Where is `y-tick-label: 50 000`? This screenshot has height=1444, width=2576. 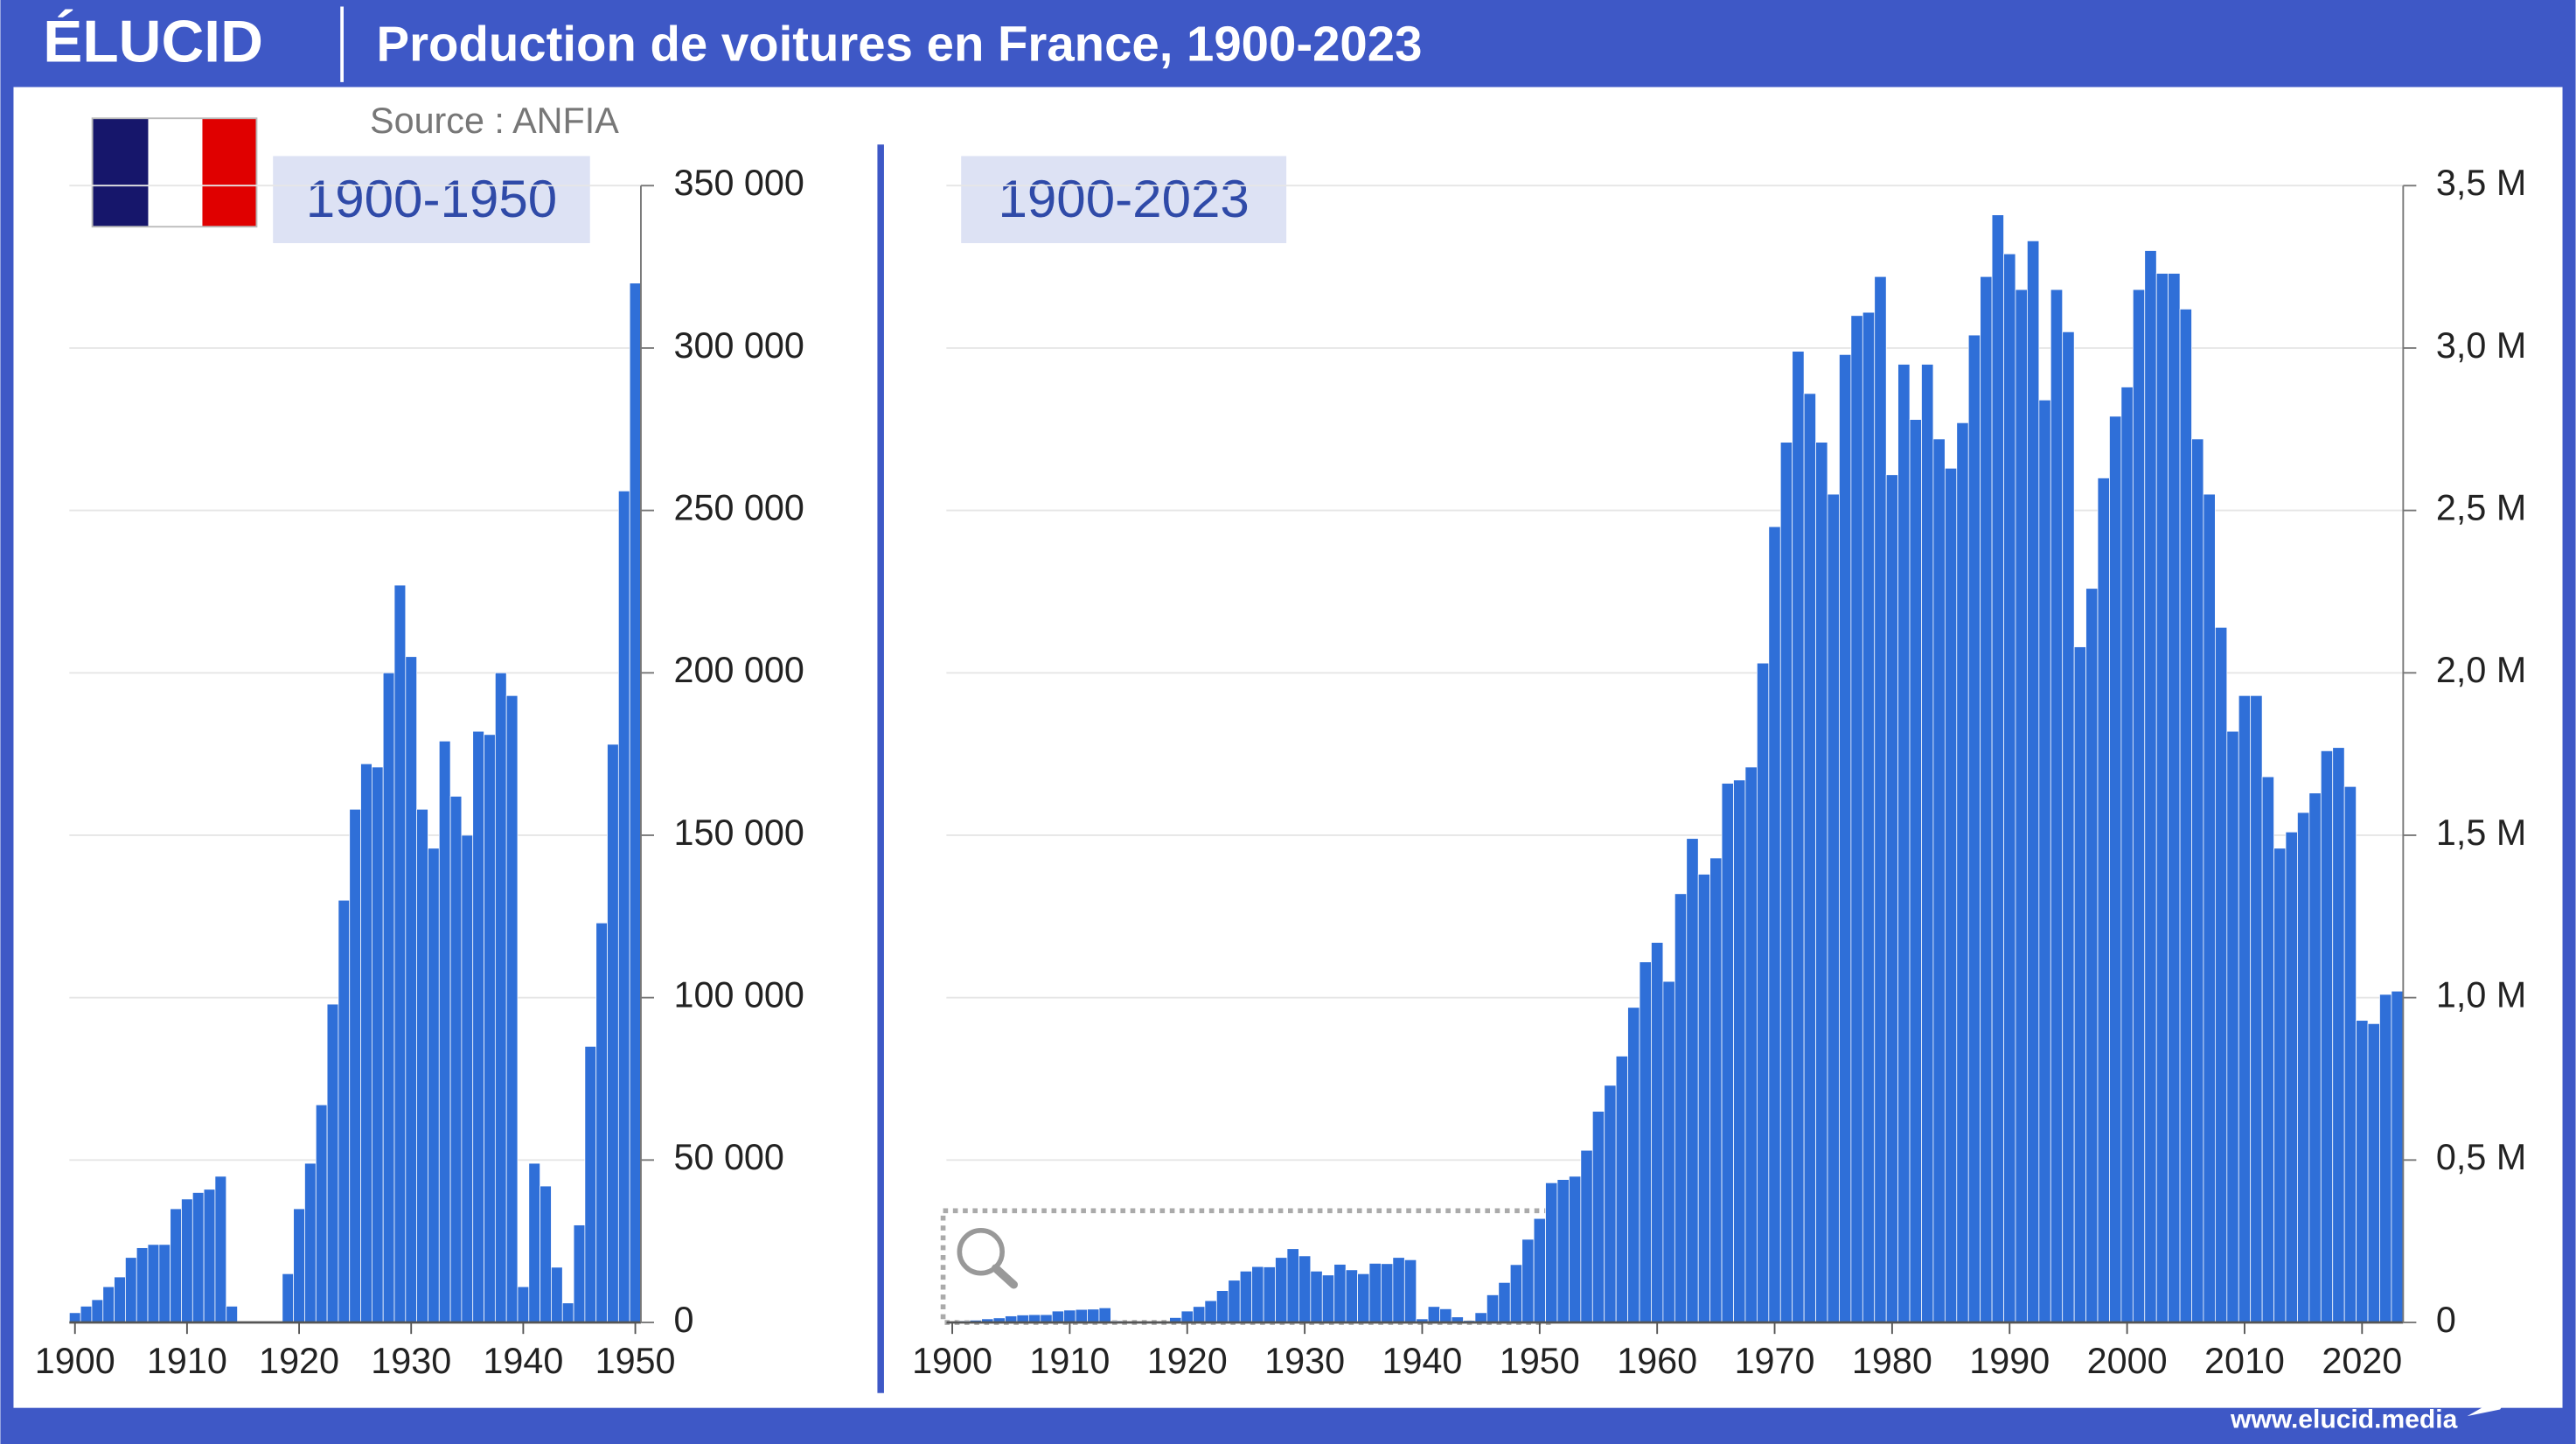 y-tick-label: 50 000 is located at coordinates (729, 1157).